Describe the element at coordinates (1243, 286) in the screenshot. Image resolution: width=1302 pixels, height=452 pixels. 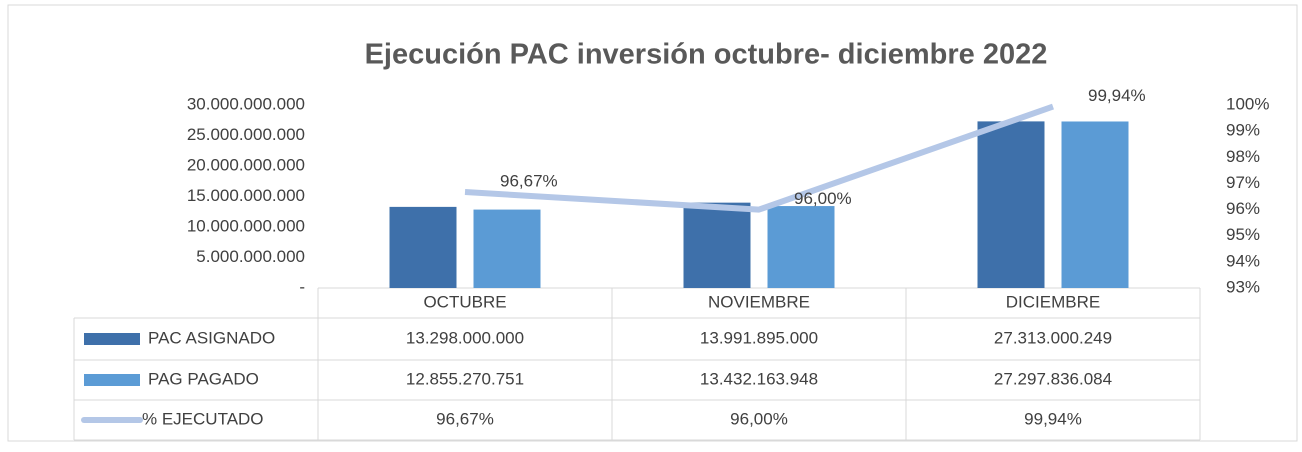
I see `y2-tick-label: 93%` at that location.